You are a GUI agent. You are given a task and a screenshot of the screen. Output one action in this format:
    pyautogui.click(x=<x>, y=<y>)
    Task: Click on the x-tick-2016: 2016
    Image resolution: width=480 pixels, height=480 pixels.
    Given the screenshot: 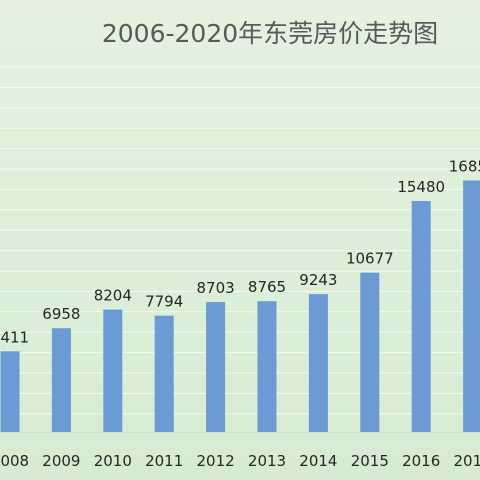 What is the action you would take?
    pyautogui.click(x=421, y=461)
    